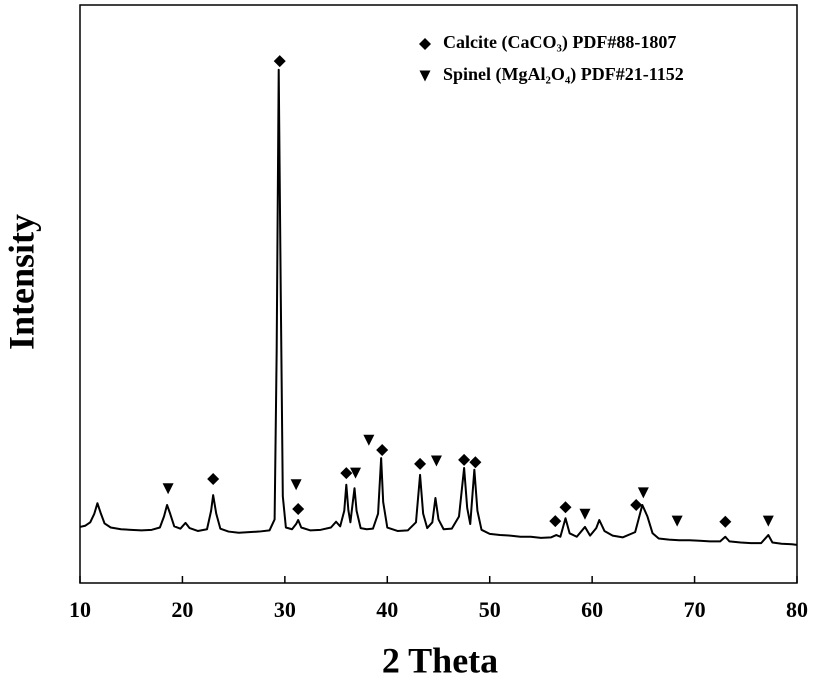 This screenshot has width=820, height=695. I want to click on x-tick-label: 70, so click(695, 609).